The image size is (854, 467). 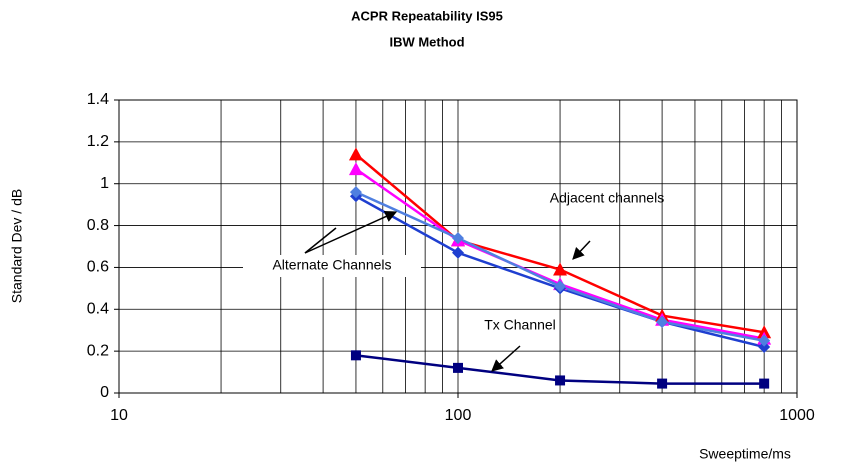 What do you see at coordinates (104, 392) in the screenshot?
I see `y-tick-label: 0` at bounding box center [104, 392].